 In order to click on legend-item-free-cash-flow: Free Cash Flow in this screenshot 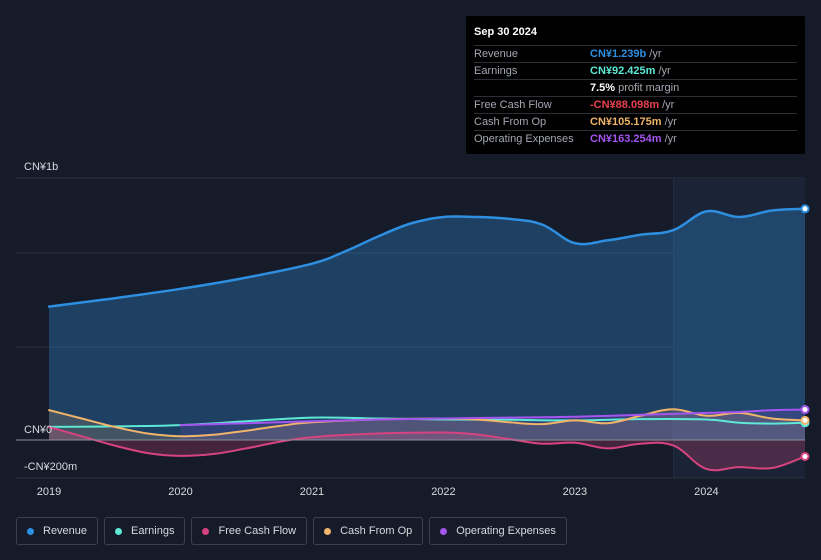, I will do `click(249, 531)`.